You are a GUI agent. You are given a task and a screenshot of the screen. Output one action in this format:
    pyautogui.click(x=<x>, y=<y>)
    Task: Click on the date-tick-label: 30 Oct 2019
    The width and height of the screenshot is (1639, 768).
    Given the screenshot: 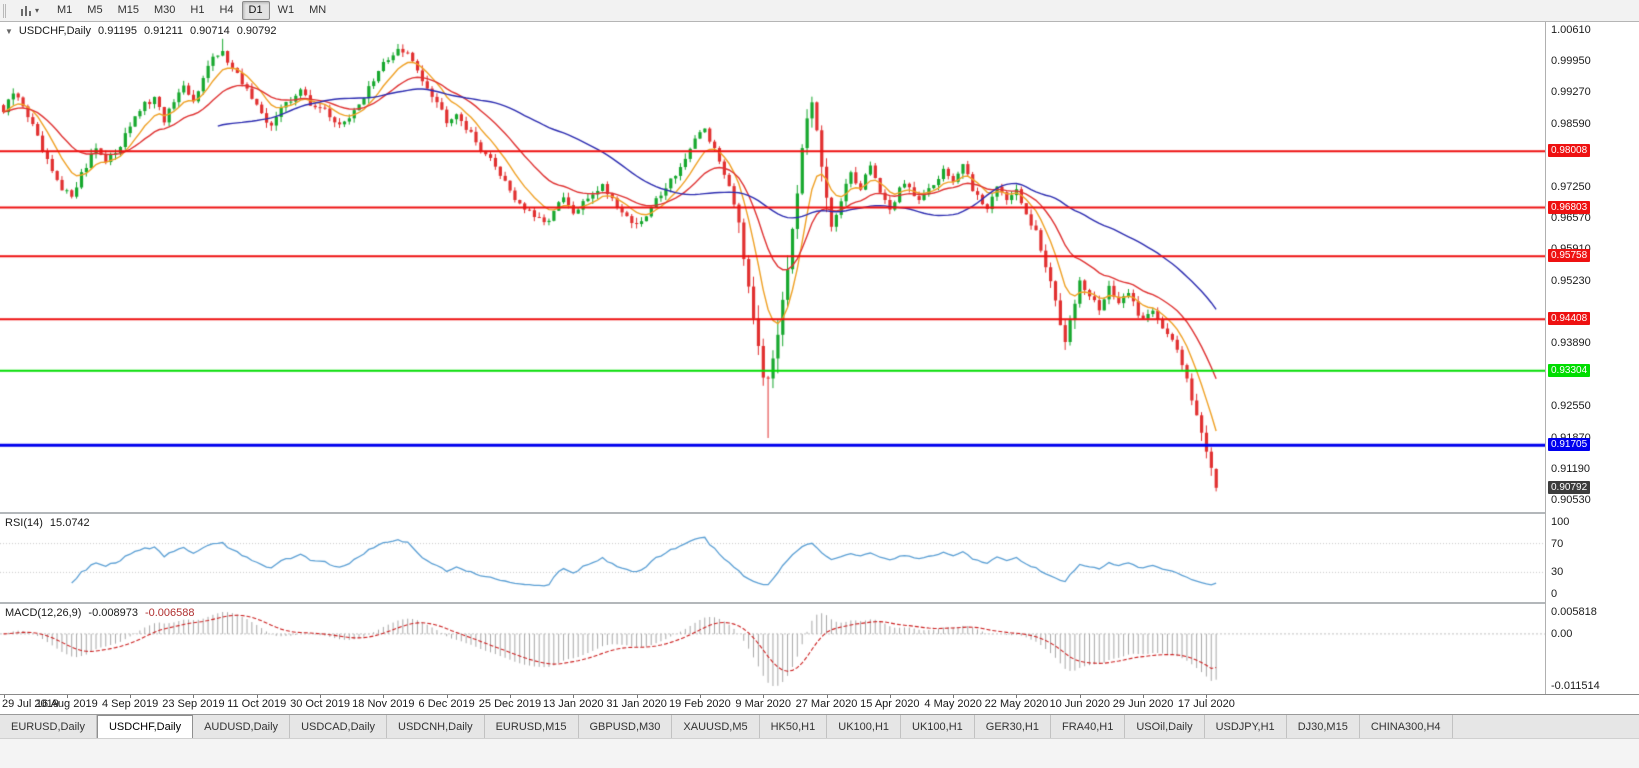 What is the action you would take?
    pyautogui.click(x=320, y=704)
    